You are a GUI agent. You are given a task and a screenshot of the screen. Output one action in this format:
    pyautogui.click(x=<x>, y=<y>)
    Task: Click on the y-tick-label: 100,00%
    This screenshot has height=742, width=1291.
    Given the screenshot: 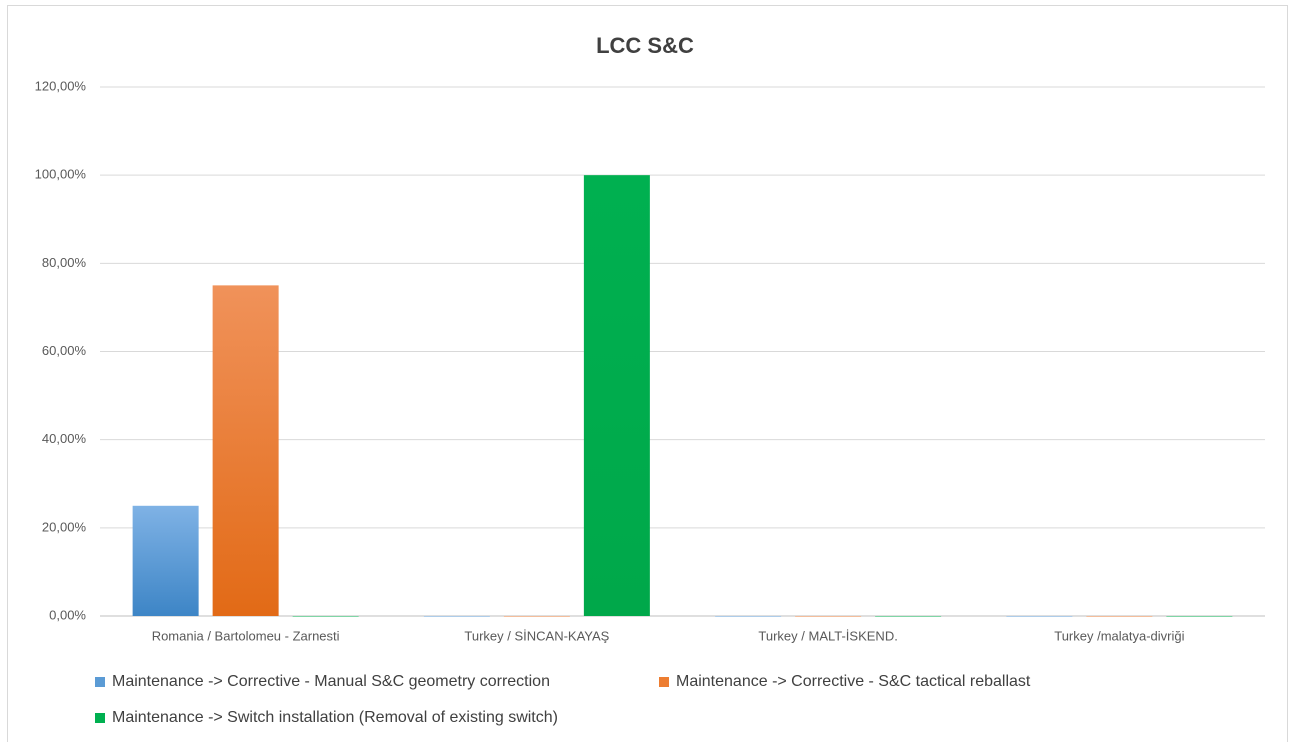 What is the action you would take?
    pyautogui.click(x=61, y=174)
    